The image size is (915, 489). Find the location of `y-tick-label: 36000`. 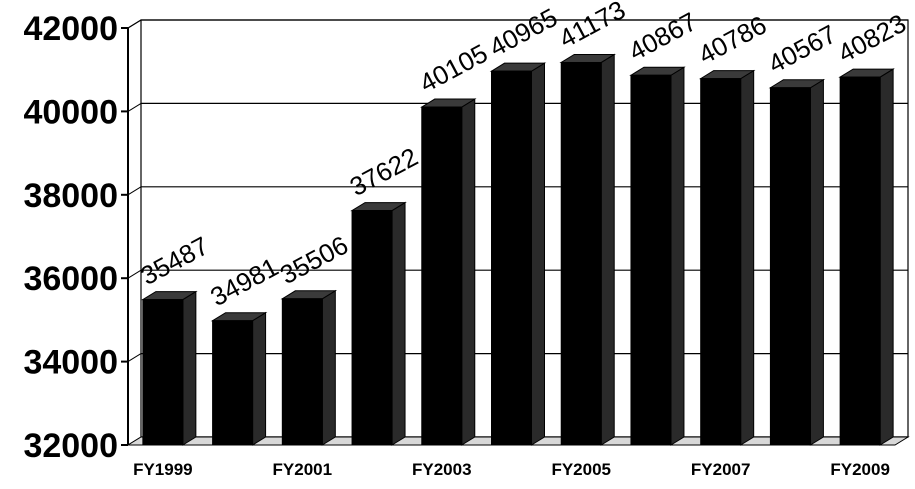

y-tick-label: 36000 is located at coordinates (70, 279).